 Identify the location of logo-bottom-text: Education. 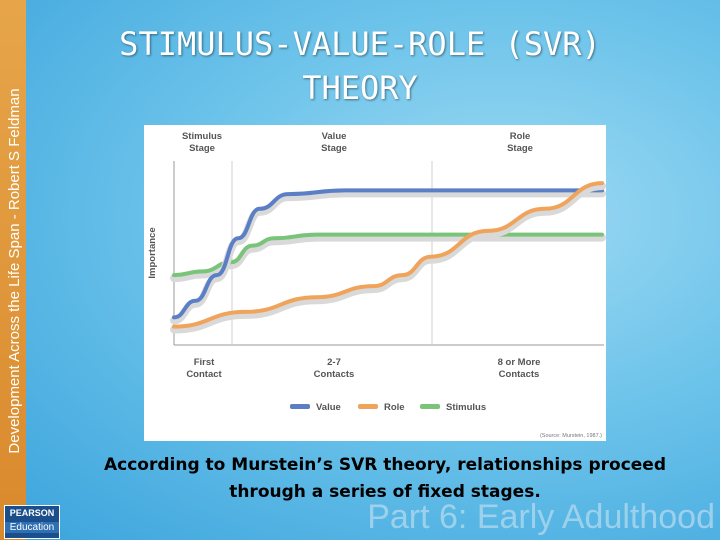
(32, 527).